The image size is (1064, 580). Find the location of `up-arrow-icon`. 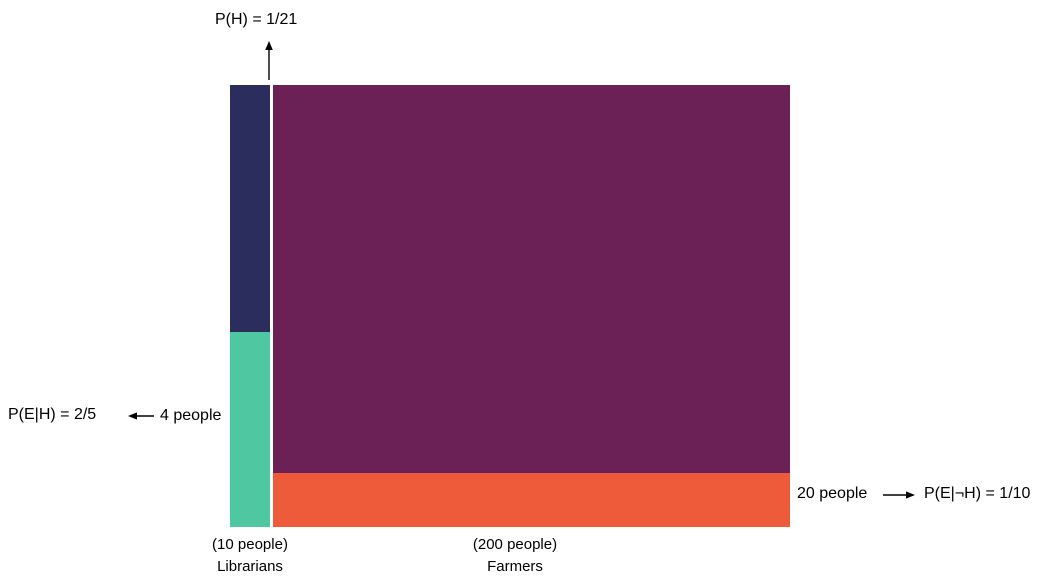

up-arrow-icon is located at coordinates (269, 60).